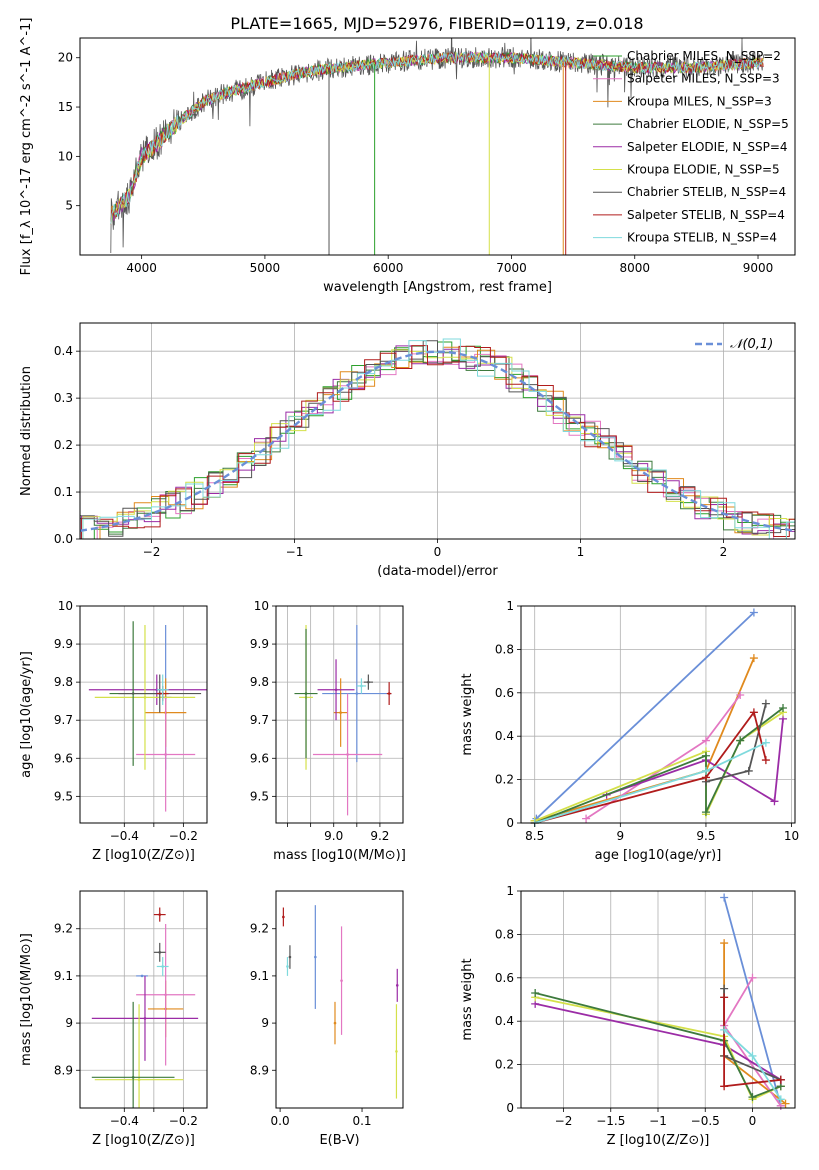 The height and width of the screenshot is (1170, 819). I want to click on x-tick-label: 10, so click(791, 836).